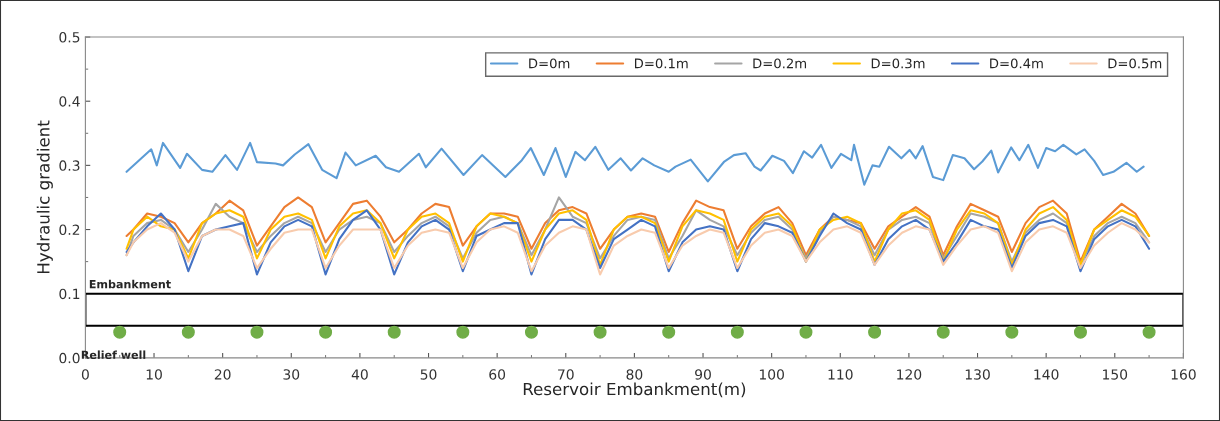 This screenshot has height=421, width=1220. I want to click on x-tick-label: 150, so click(1115, 374).